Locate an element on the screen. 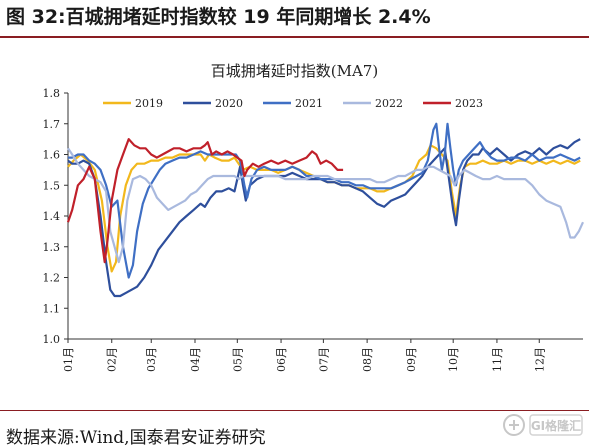 This screenshot has height=448, width=589. data-source: 数据来源:Wind,国泰君安证券研究 is located at coordinates (136, 438).